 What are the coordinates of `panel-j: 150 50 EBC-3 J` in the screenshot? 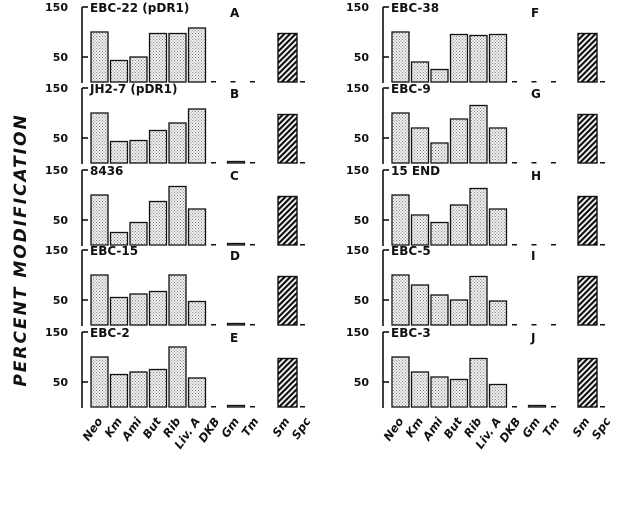 It's located at (475, 367).